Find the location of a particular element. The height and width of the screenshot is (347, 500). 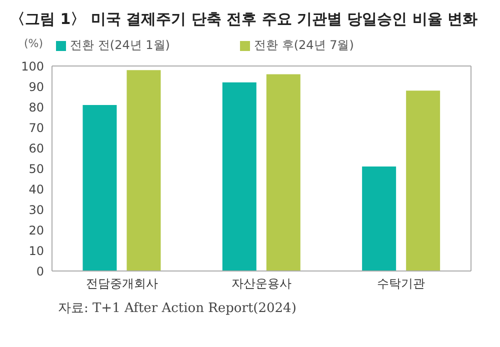

y-tick-label: 90 is located at coordinates (36, 87).